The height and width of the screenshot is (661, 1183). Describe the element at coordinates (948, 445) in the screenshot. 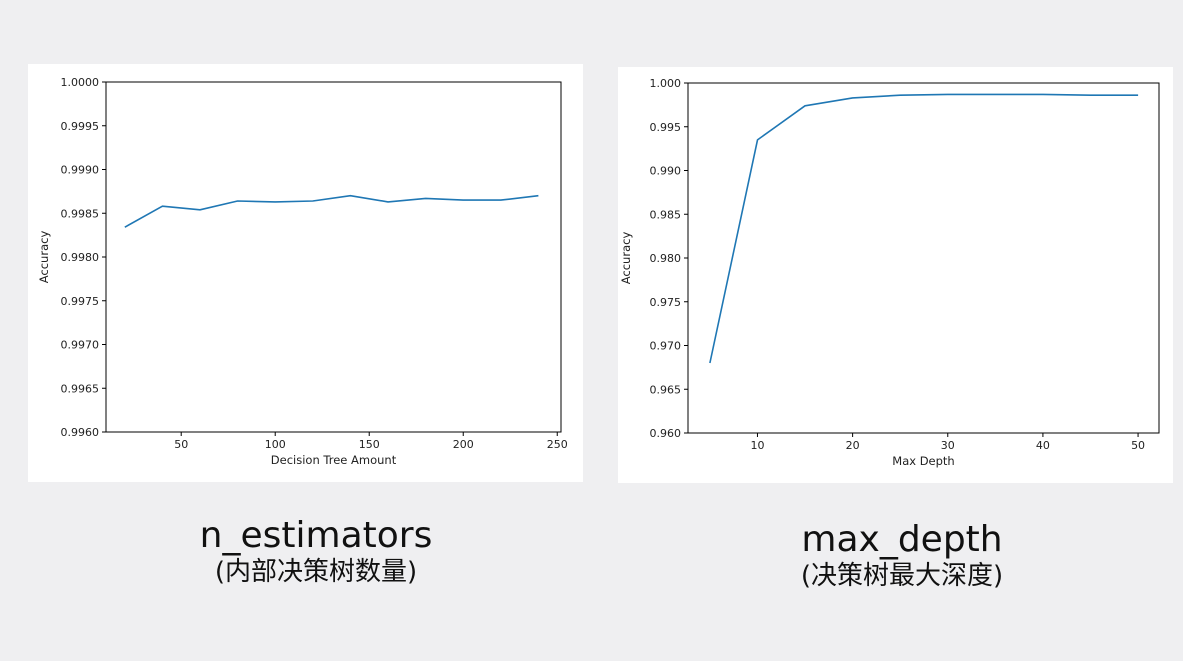

I see `max-depth-x-tick-label: 30` at that location.